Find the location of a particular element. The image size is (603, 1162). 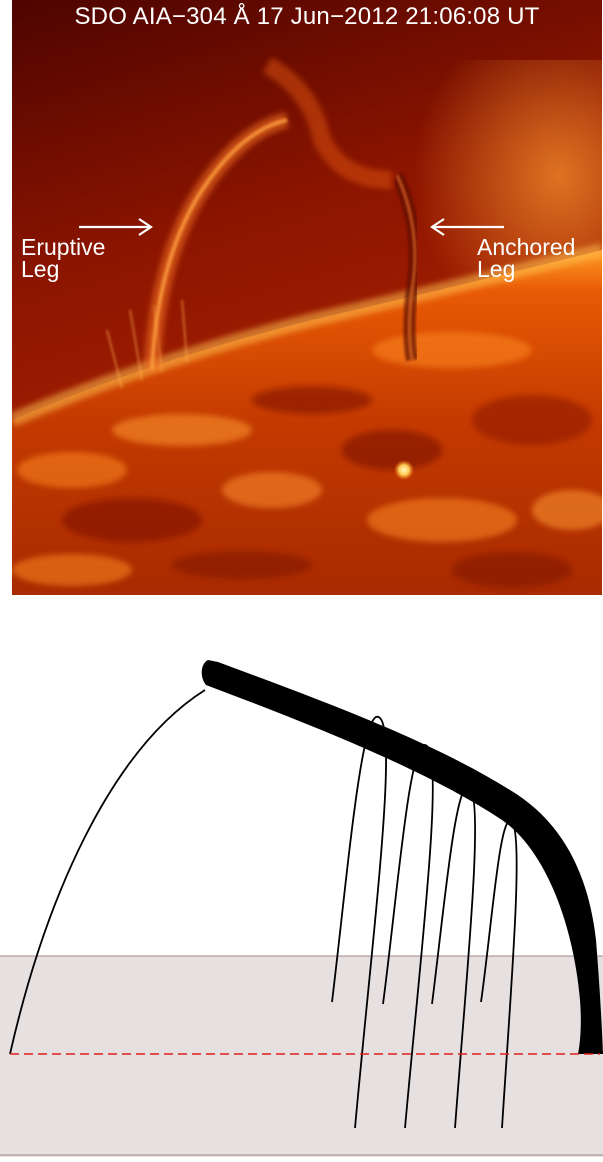

anchored-leg-arrow is located at coordinates (467, 227).